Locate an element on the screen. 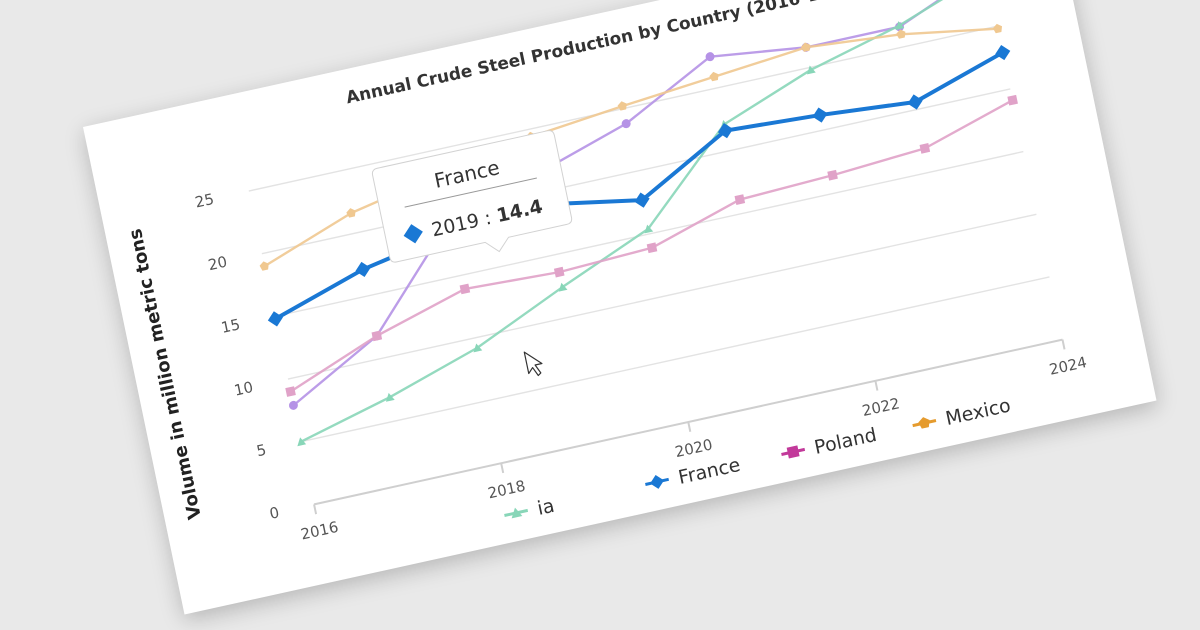  y-tick-label: 5 is located at coordinates (261, 451).